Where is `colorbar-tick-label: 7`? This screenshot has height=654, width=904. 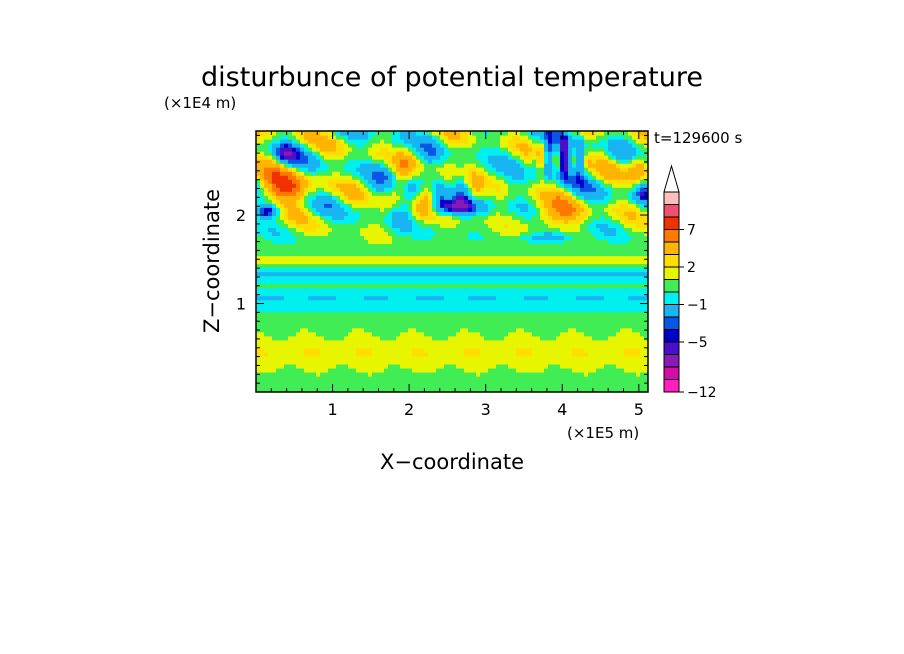 colorbar-tick-label: 7 is located at coordinates (691, 231).